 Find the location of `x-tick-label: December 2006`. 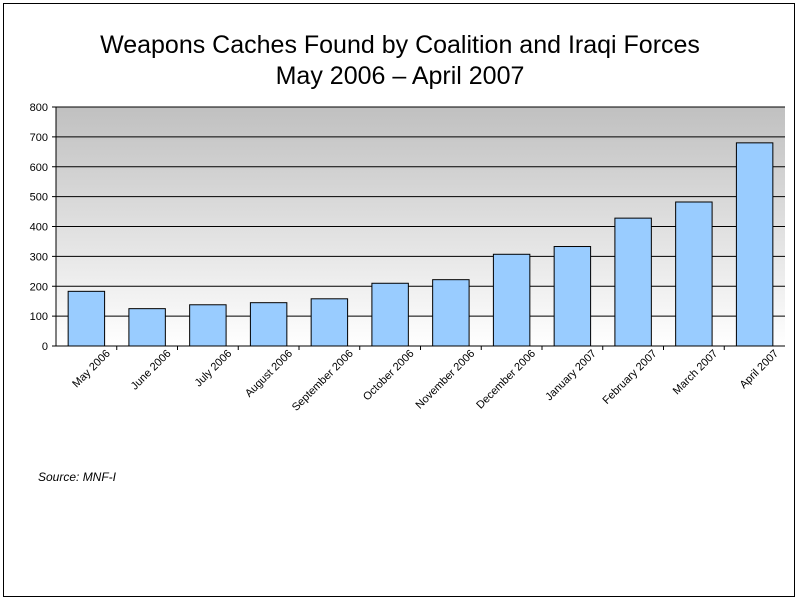

x-tick-label: December 2006 is located at coordinates (506, 380).